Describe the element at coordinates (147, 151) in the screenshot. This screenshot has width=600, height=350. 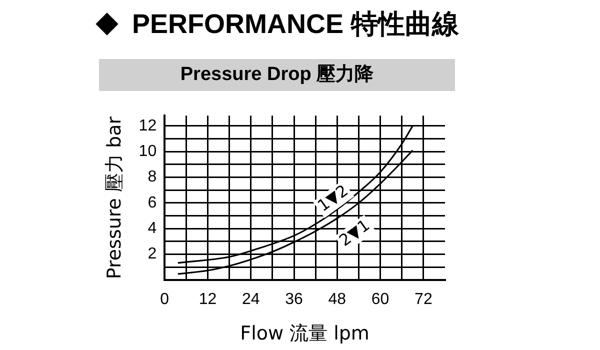
I see `y-tick-label: 10` at that location.